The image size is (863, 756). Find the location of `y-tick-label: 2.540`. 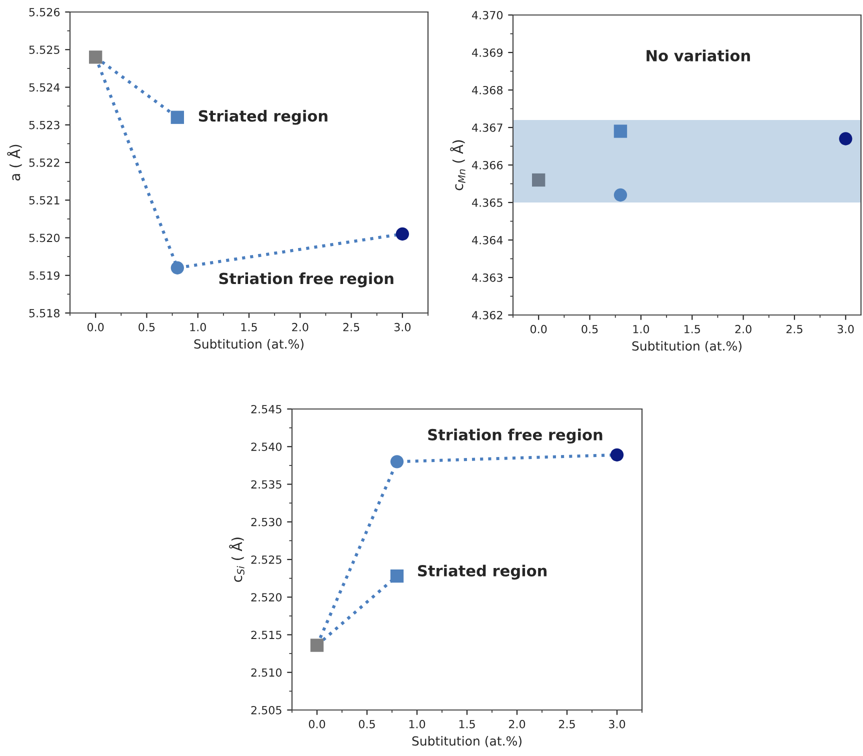

y-tick-label: 2.540 is located at coordinates (266, 447).